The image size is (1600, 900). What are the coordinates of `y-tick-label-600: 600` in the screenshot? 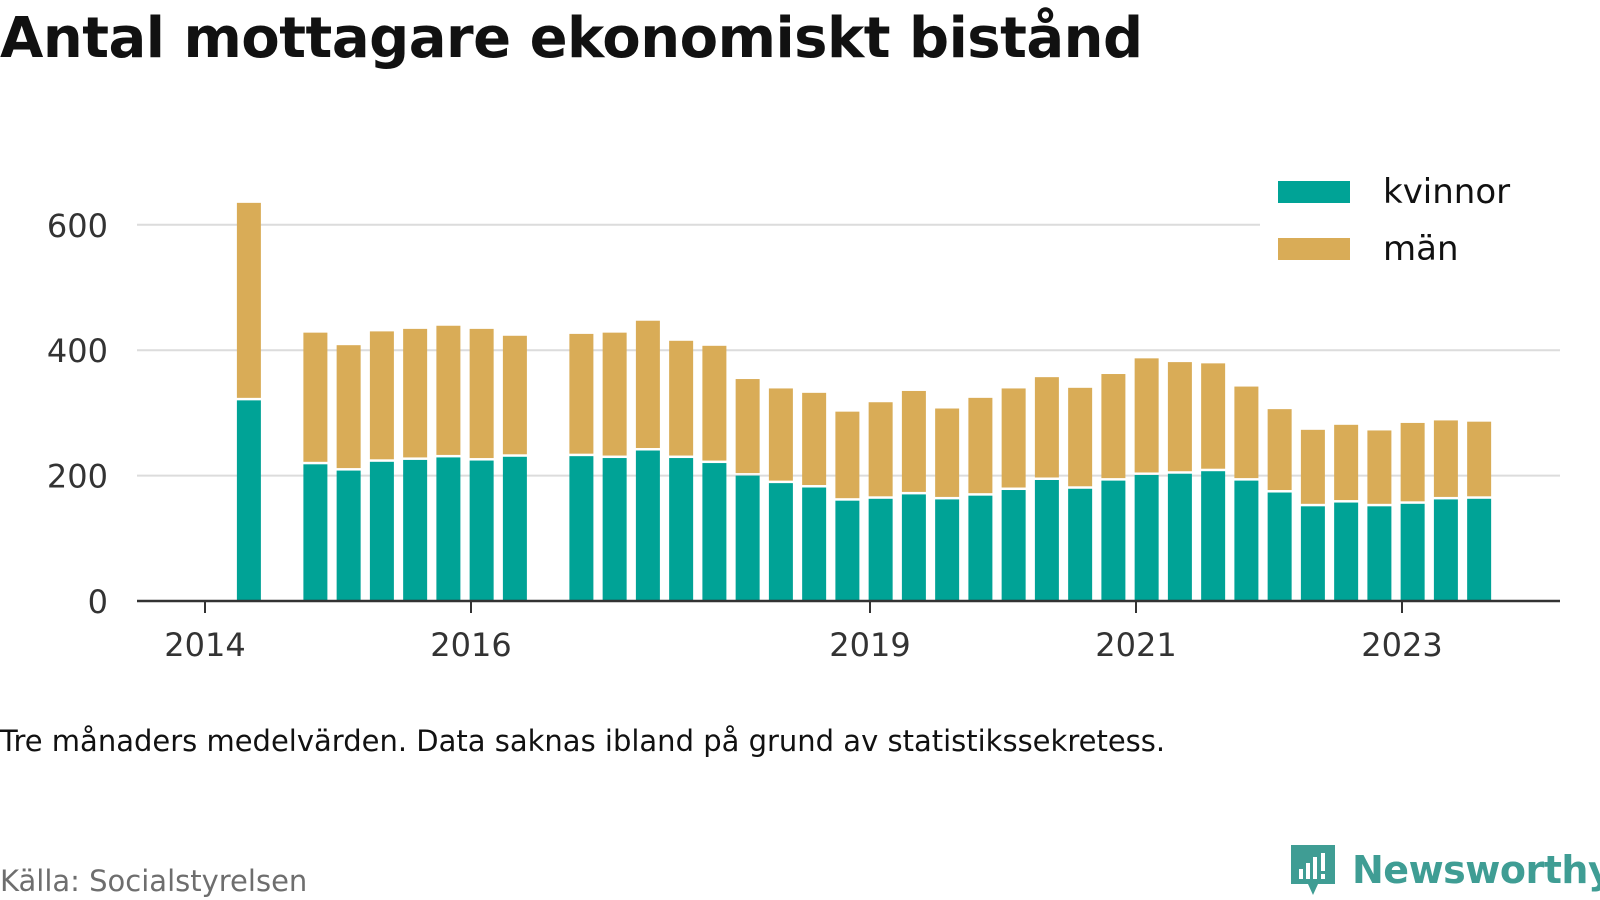 It's located at (77, 226).